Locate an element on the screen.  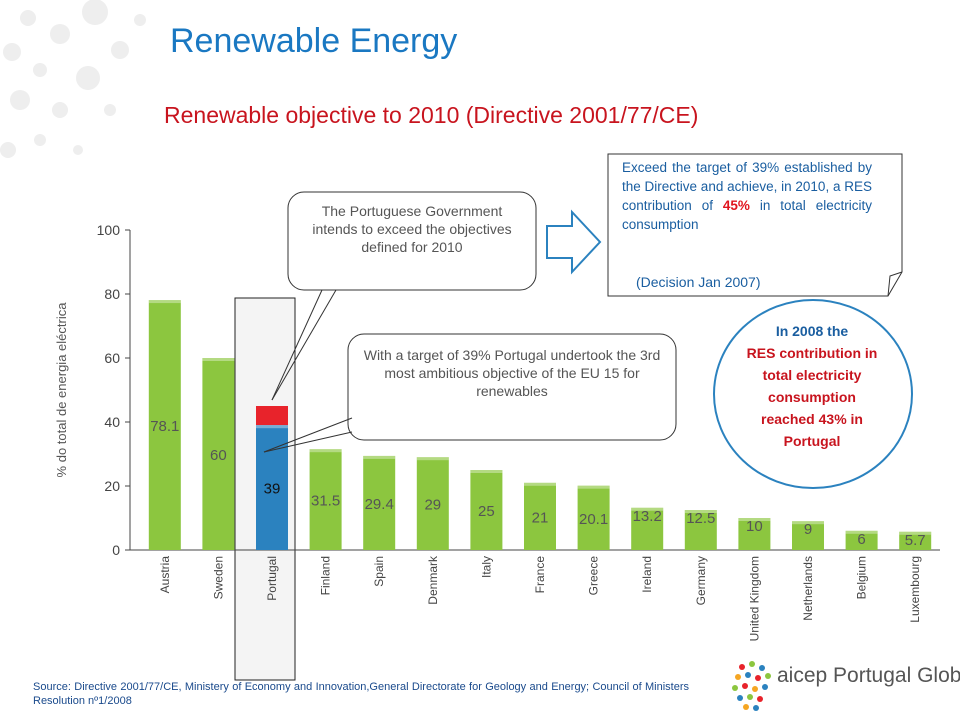
ellipse-line: In 2008 the is located at coordinates (812, 331).